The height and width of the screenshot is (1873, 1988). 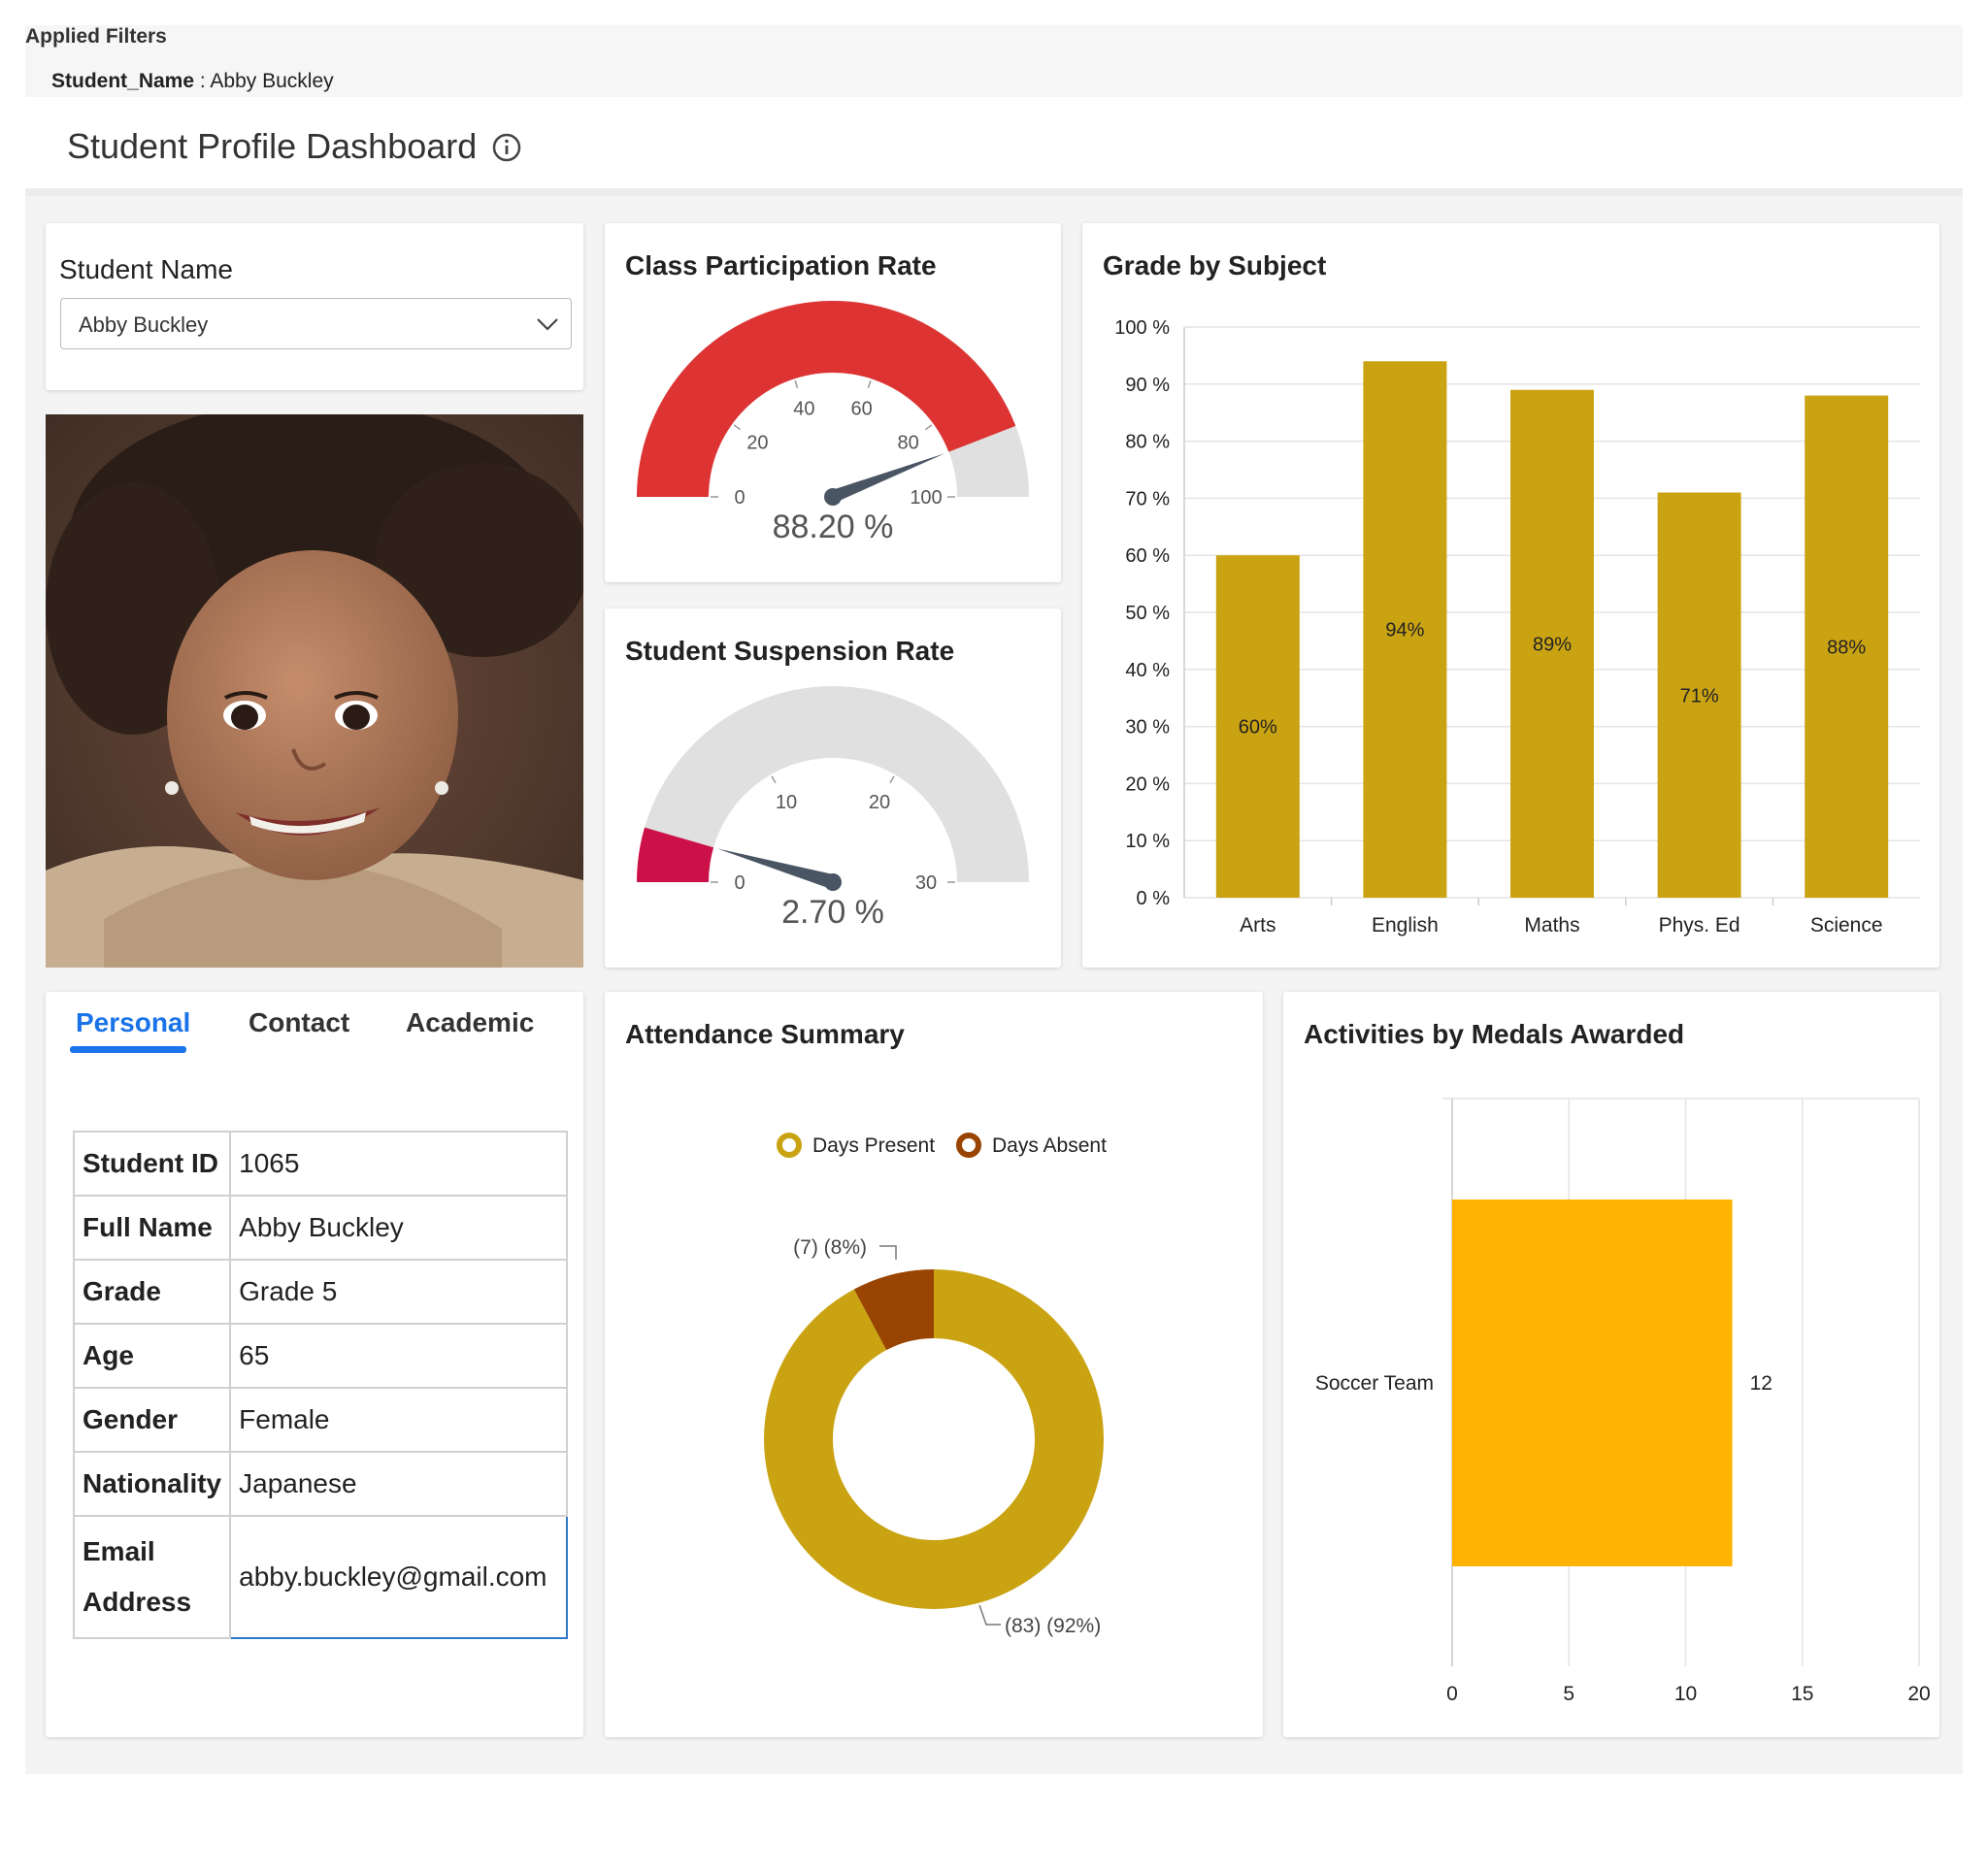 I want to click on medals-x-tick-label: 10, so click(x=1686, y=1694).